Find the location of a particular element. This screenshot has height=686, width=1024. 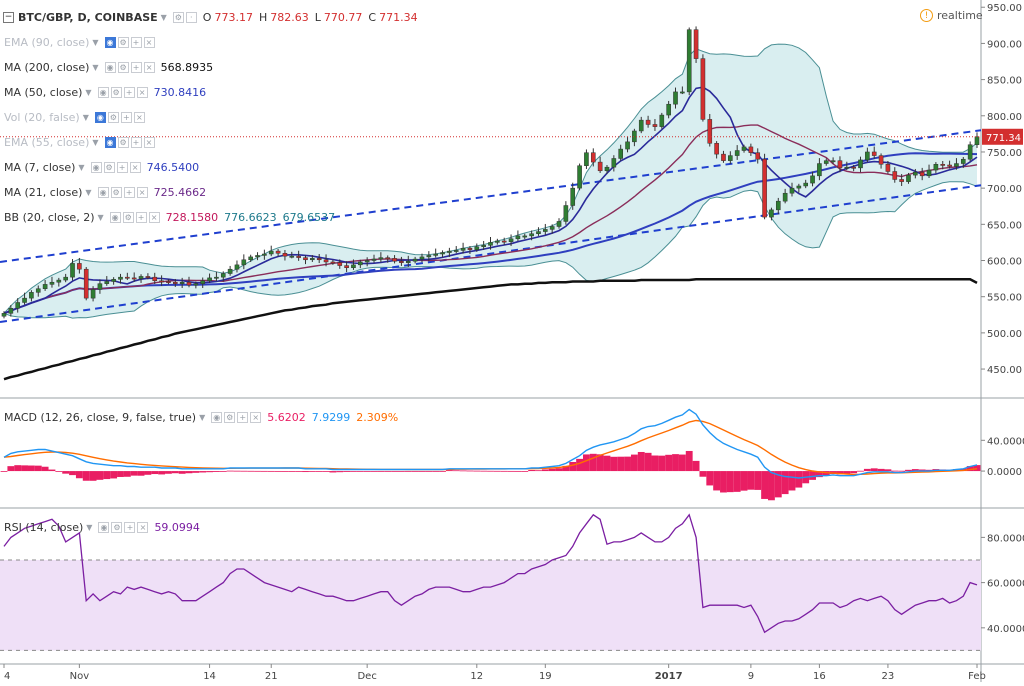

macd-pane is located at coordinates (490, 454).